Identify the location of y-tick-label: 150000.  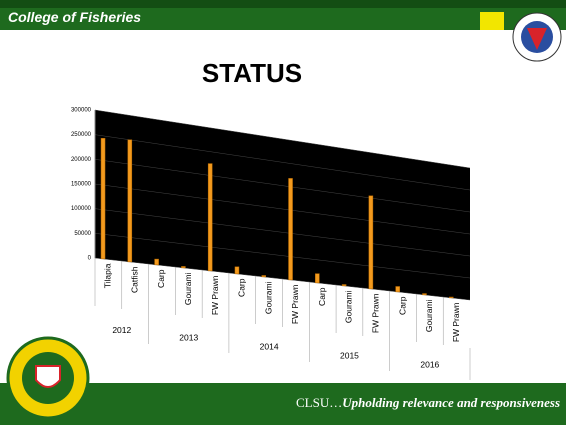
(81, 185).